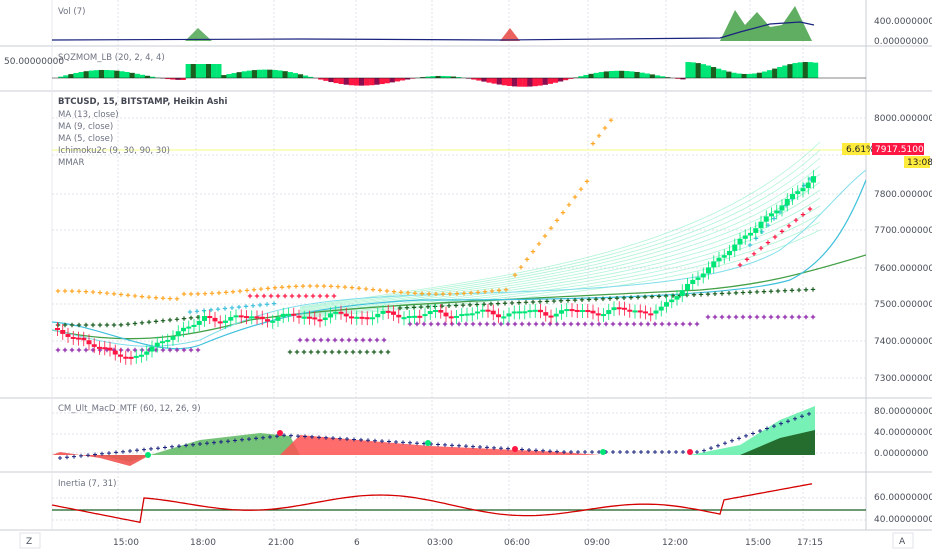  I want to click on auto-scale-icon: A, so click(903, 540).